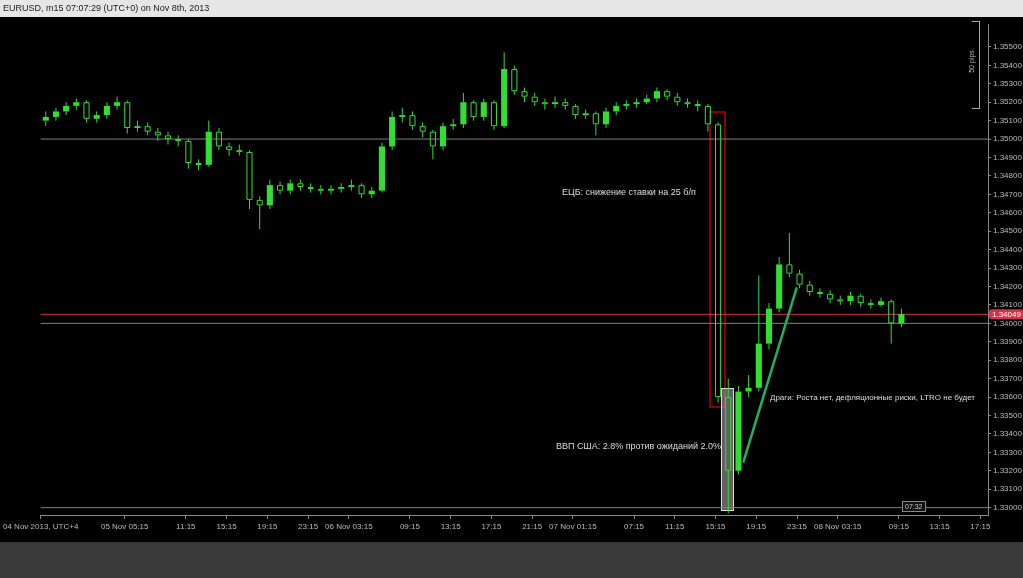  Describe the element at coordinates (838, 526) in the screenshot. I see `x-tick-label: 08 Nov 03:15` at that location.